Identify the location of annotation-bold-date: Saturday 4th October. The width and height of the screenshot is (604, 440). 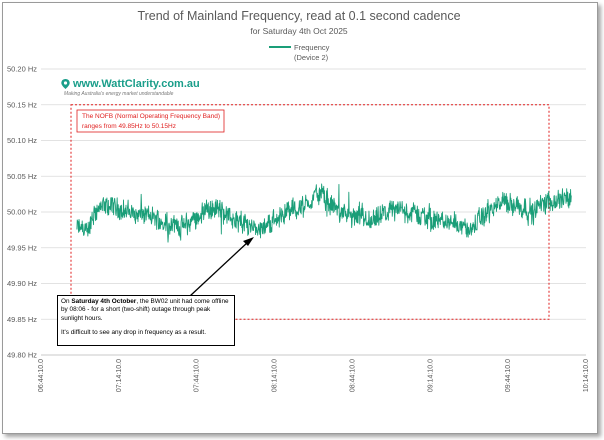
(104, 301).